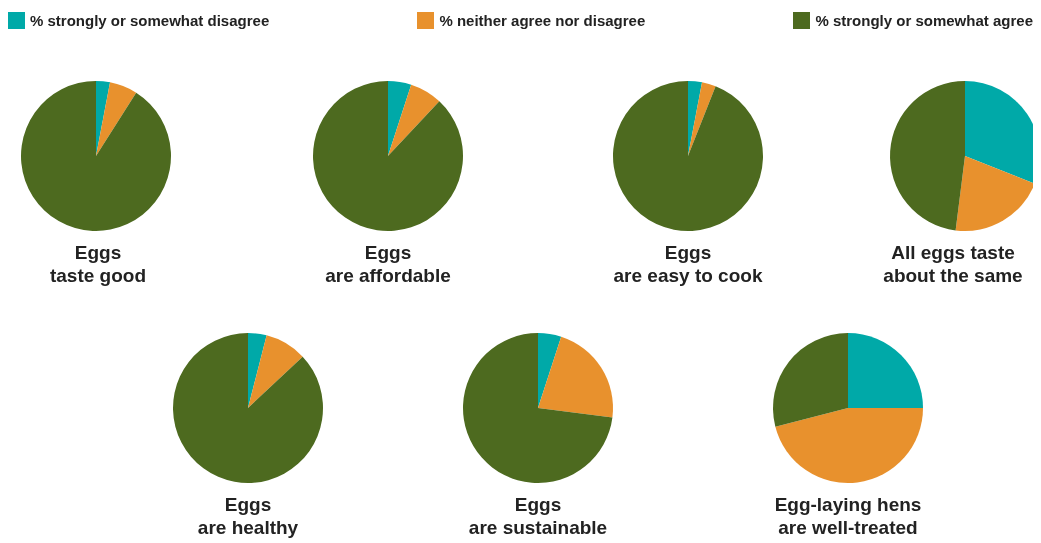 The height and width of the screenshot is (543, 1041). I want to click on text: Eggs are affordable, so click(388, 264).